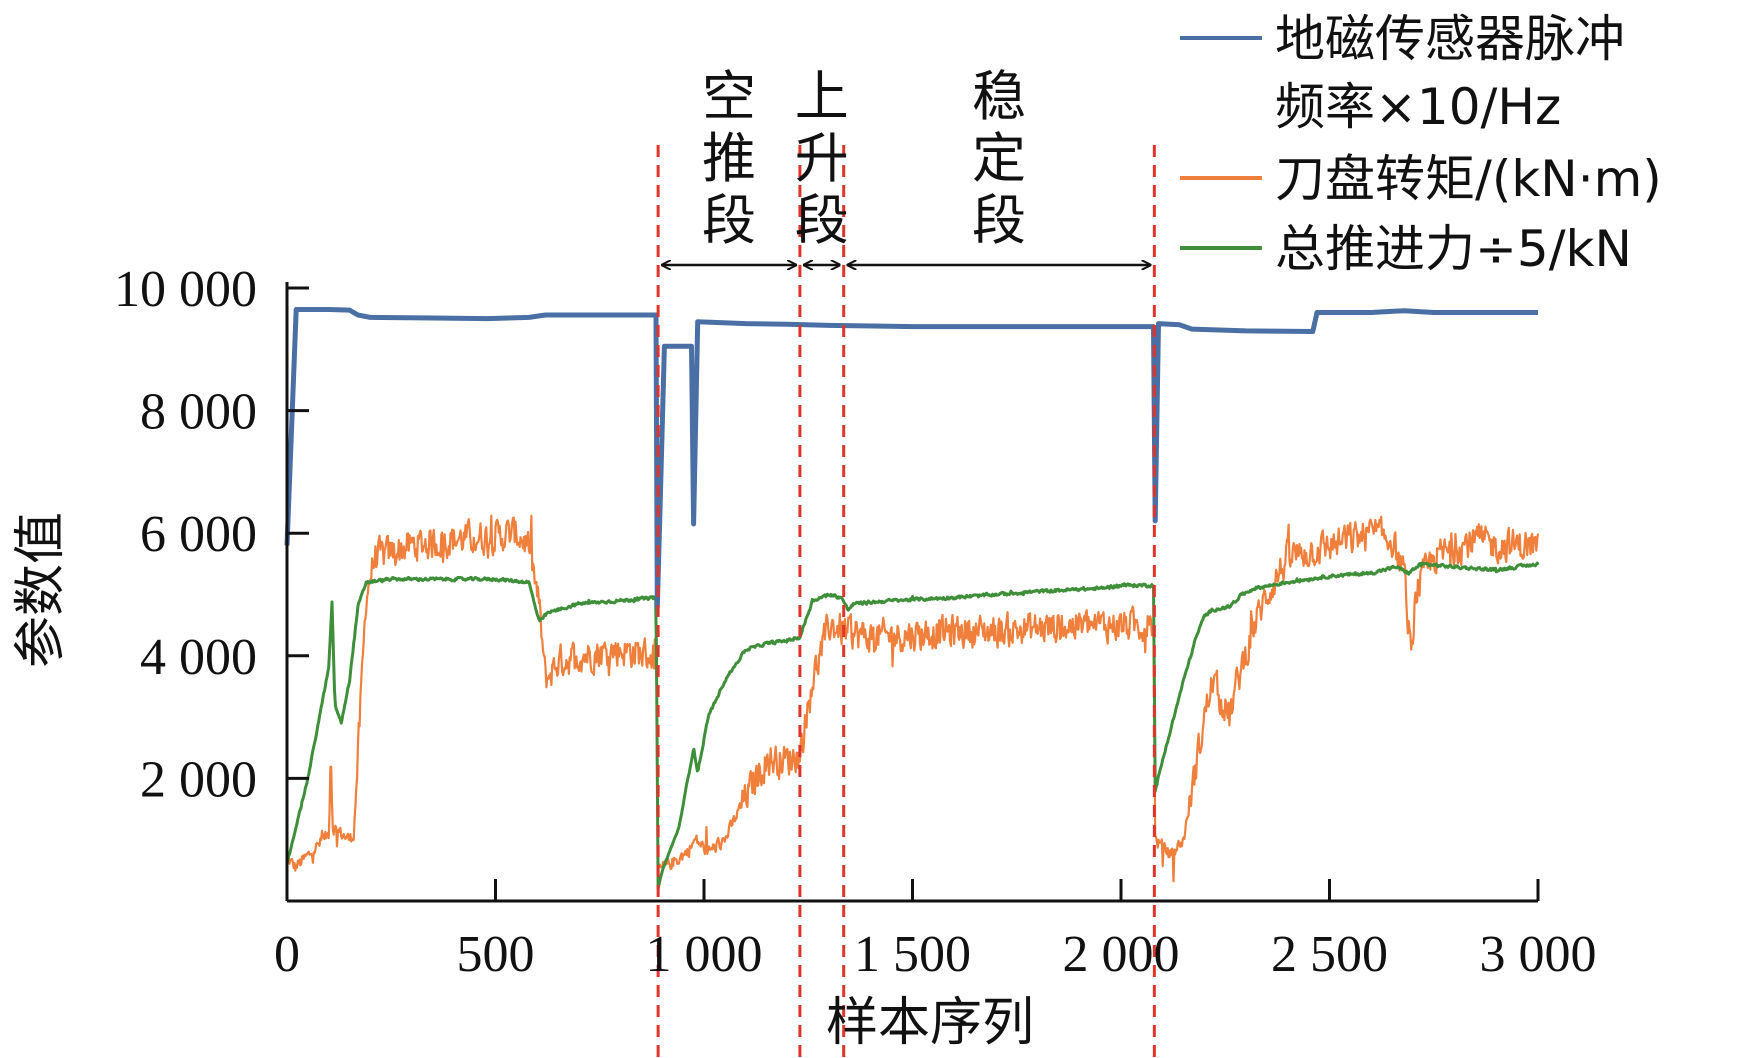 This screenshot has width=1755, height=1058. I want to click on x-tick-label-1: 500, so click(496, 954).